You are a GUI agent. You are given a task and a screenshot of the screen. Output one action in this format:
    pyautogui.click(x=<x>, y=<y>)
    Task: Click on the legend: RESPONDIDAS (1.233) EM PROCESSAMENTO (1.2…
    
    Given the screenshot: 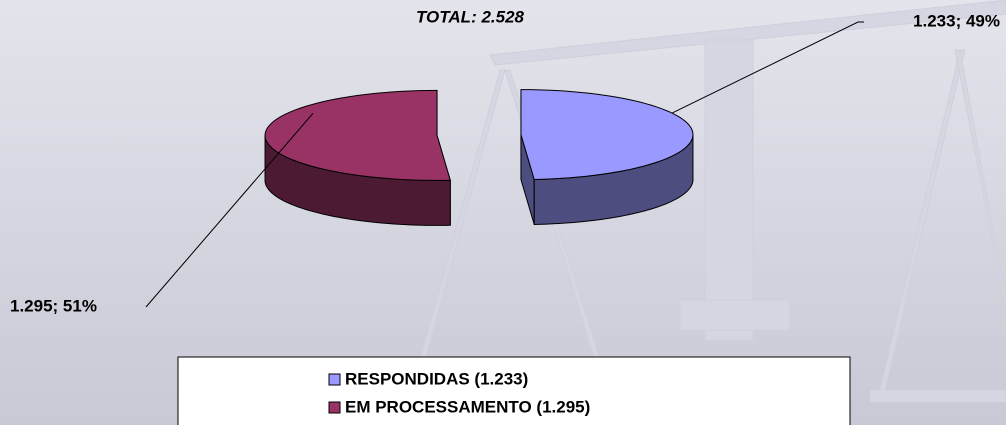 What is the action you would take?
    pyautogui.click(x=459, y=392)
    